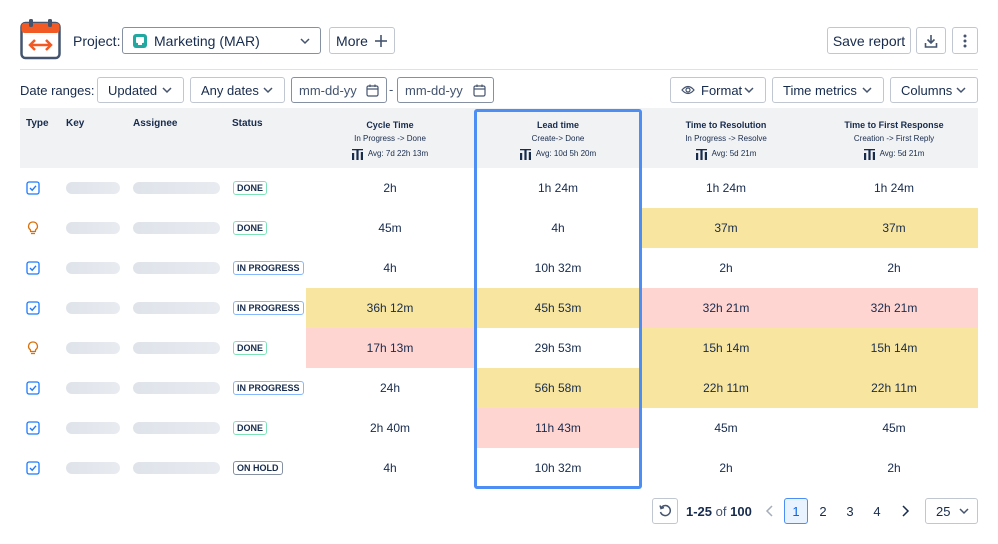 This screenshot has height=544, width=998. I want to click on more-button: More, so click(362, 40).